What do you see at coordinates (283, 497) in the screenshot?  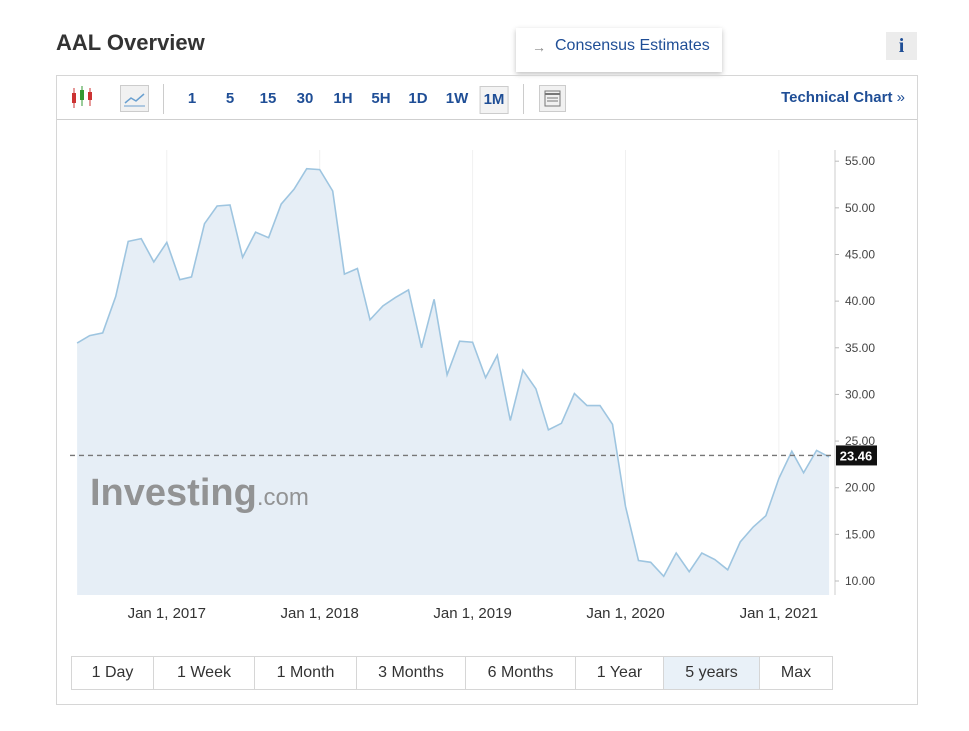 I see `watermark-part: .com` at bounding box center [283, 497].